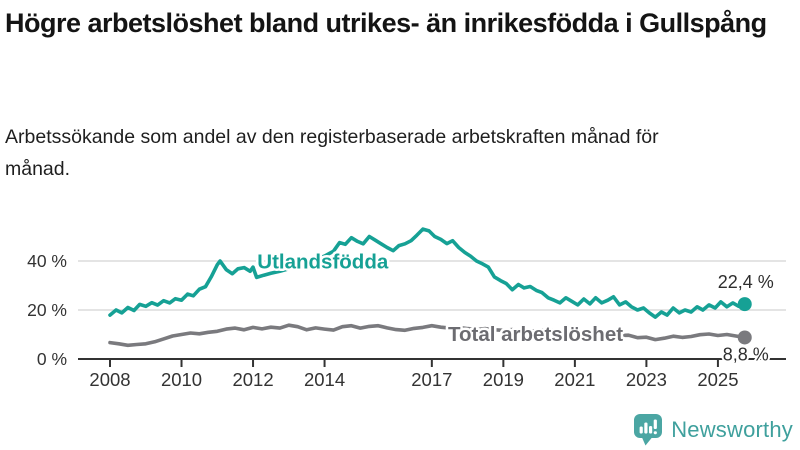  What do you see at coordinates (323, 261) in the screenshot?
I see `series-label-0: Utlandsfödda` at bounding box center [323, 261].